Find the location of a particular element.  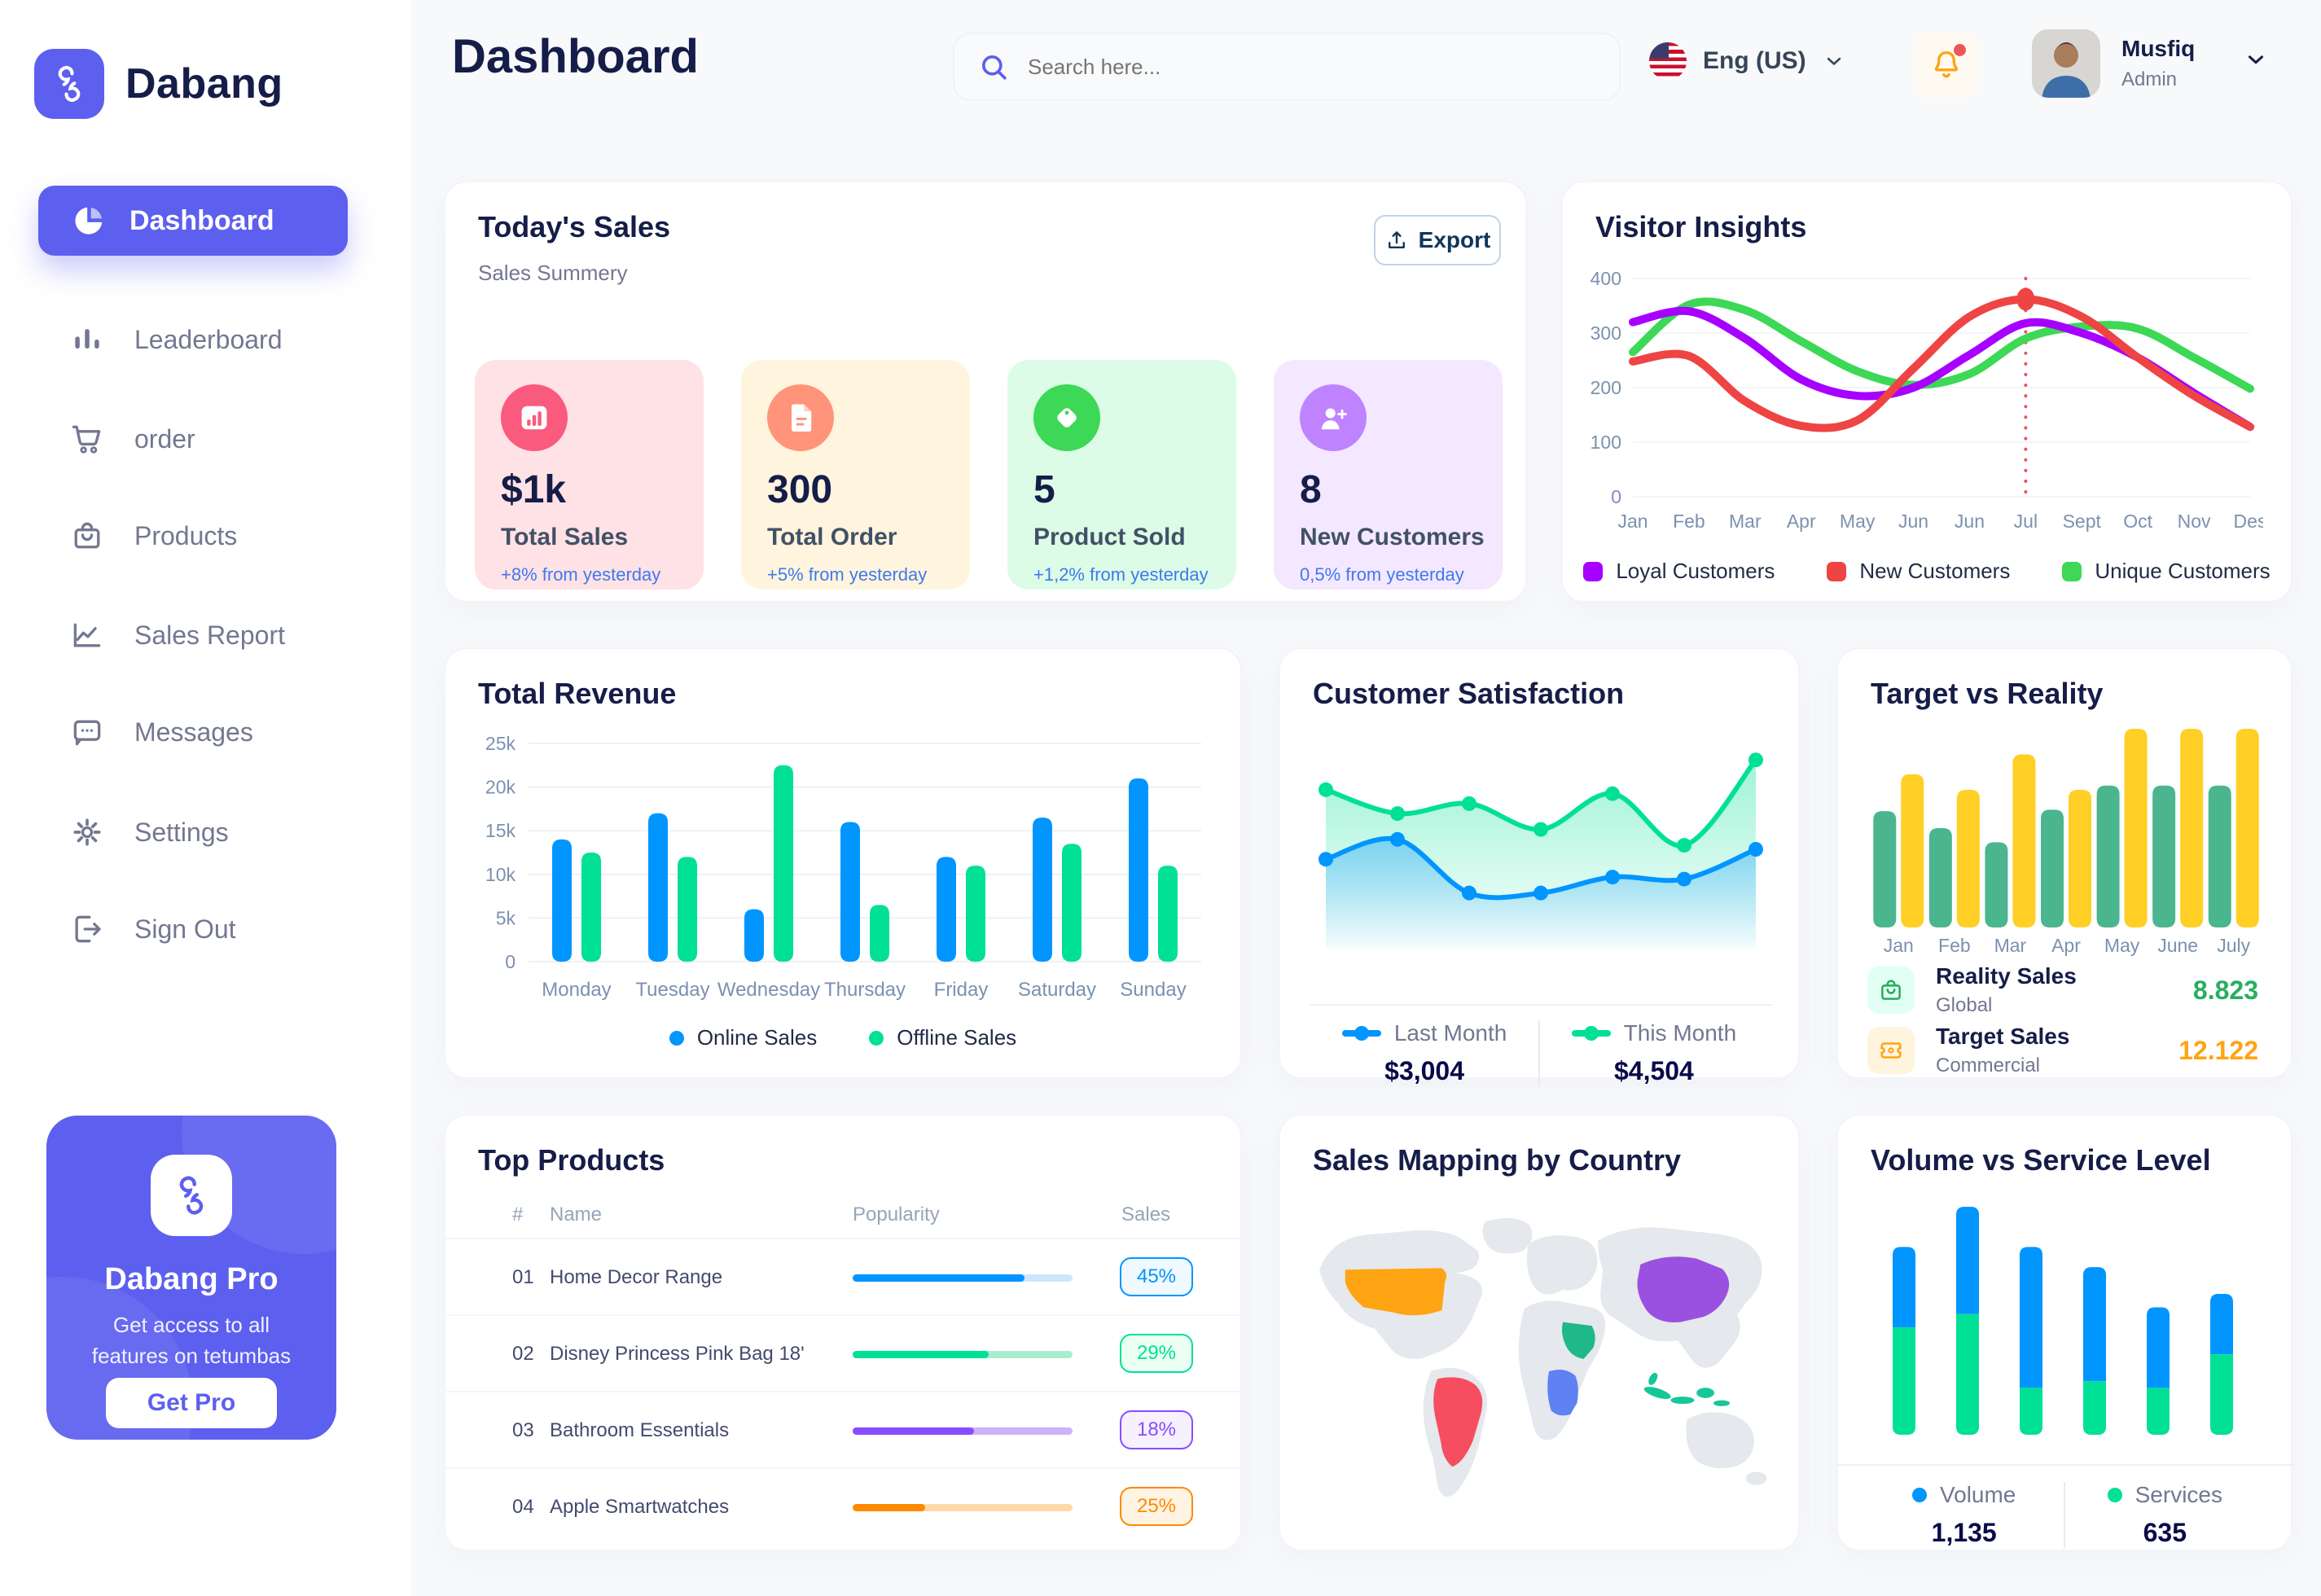

svg-text: Tuesday is located at coordinates (672, 990).